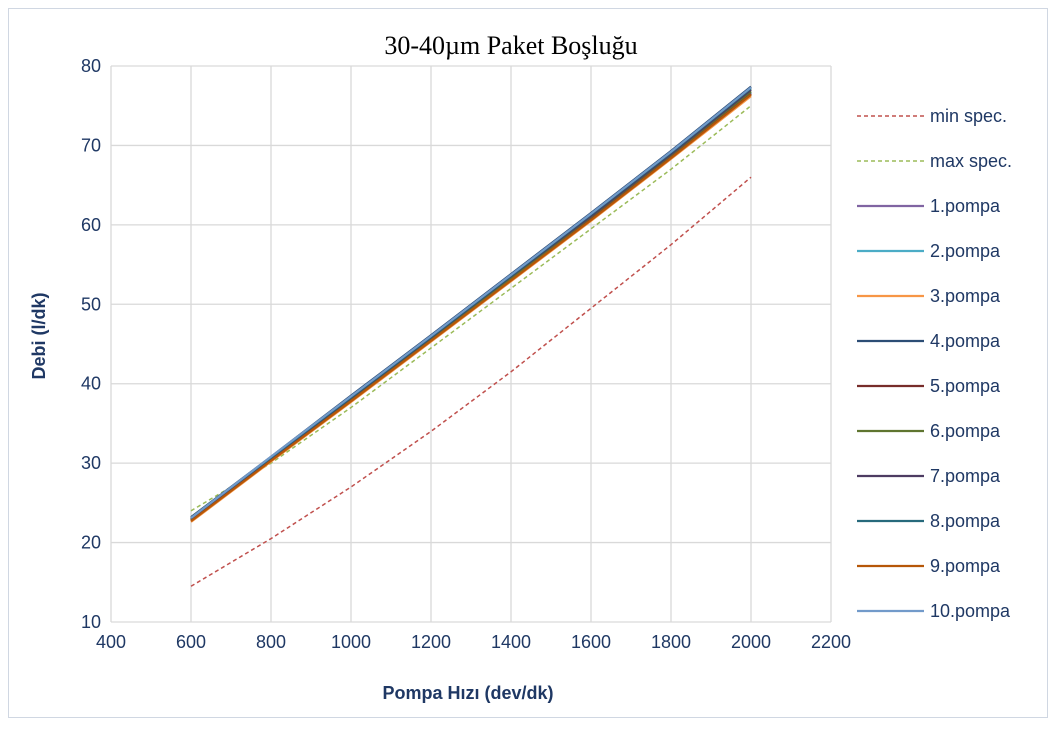 The image size is (1058, 729). I want to click on chart-title: 30-40µm Paket Boşluğu, so click(510, 45).